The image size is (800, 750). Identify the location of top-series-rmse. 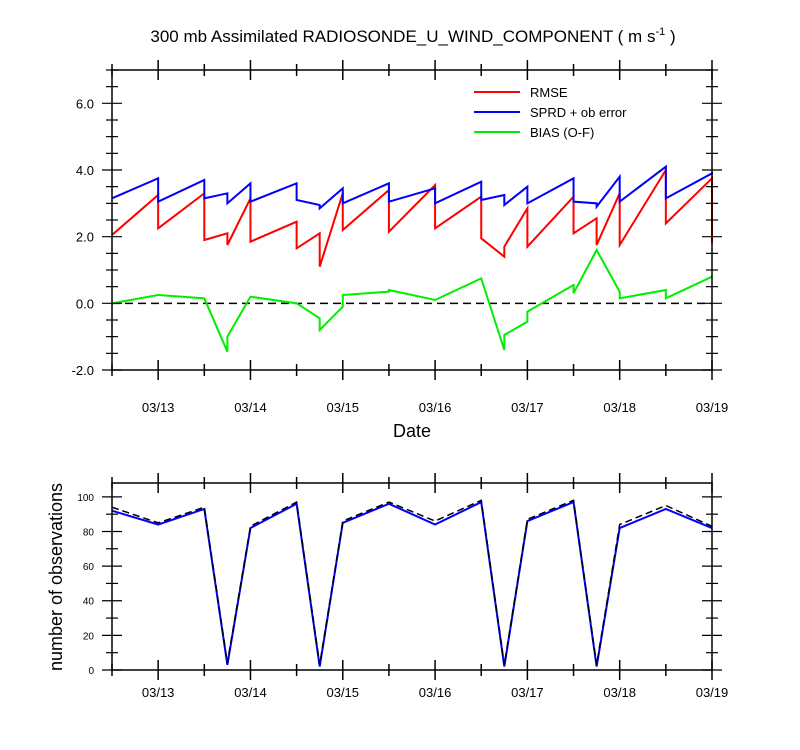
(412, 216).